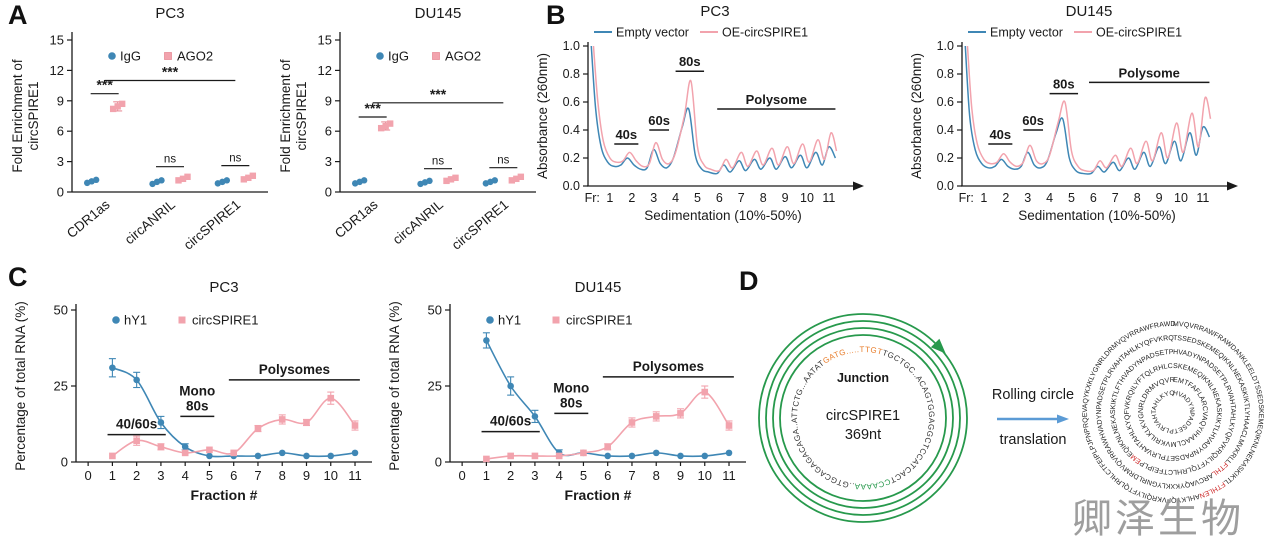 The width and height of the screenshot is (1267, 538). What do you see at coordinates (1026, 33) in the screenshot?
I see `svg-text: Empty vector` at bounding box center [1026, 33].